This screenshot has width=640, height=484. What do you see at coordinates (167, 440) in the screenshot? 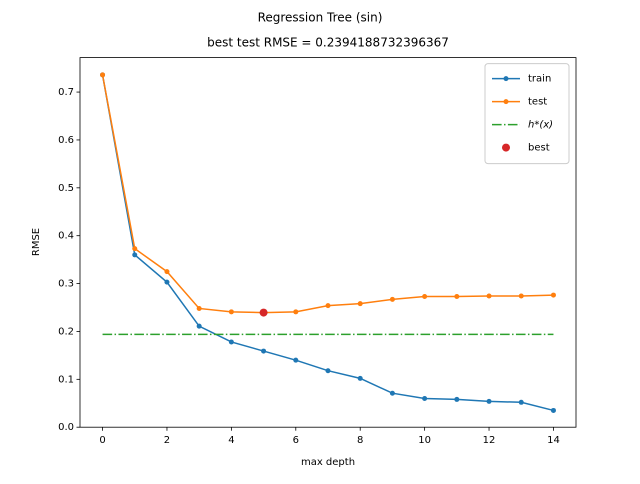
I see `x-tick-label: 2` at bounding box center [167, 440].